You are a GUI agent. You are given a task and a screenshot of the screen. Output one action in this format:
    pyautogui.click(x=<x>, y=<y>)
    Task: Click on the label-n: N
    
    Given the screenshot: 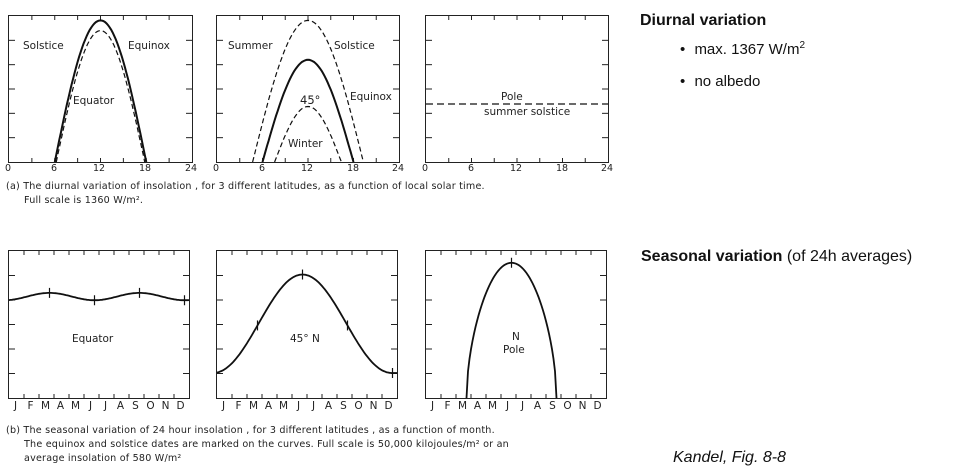 What is the action you would take?
    pyautogui.click(x=516, y=337)
    